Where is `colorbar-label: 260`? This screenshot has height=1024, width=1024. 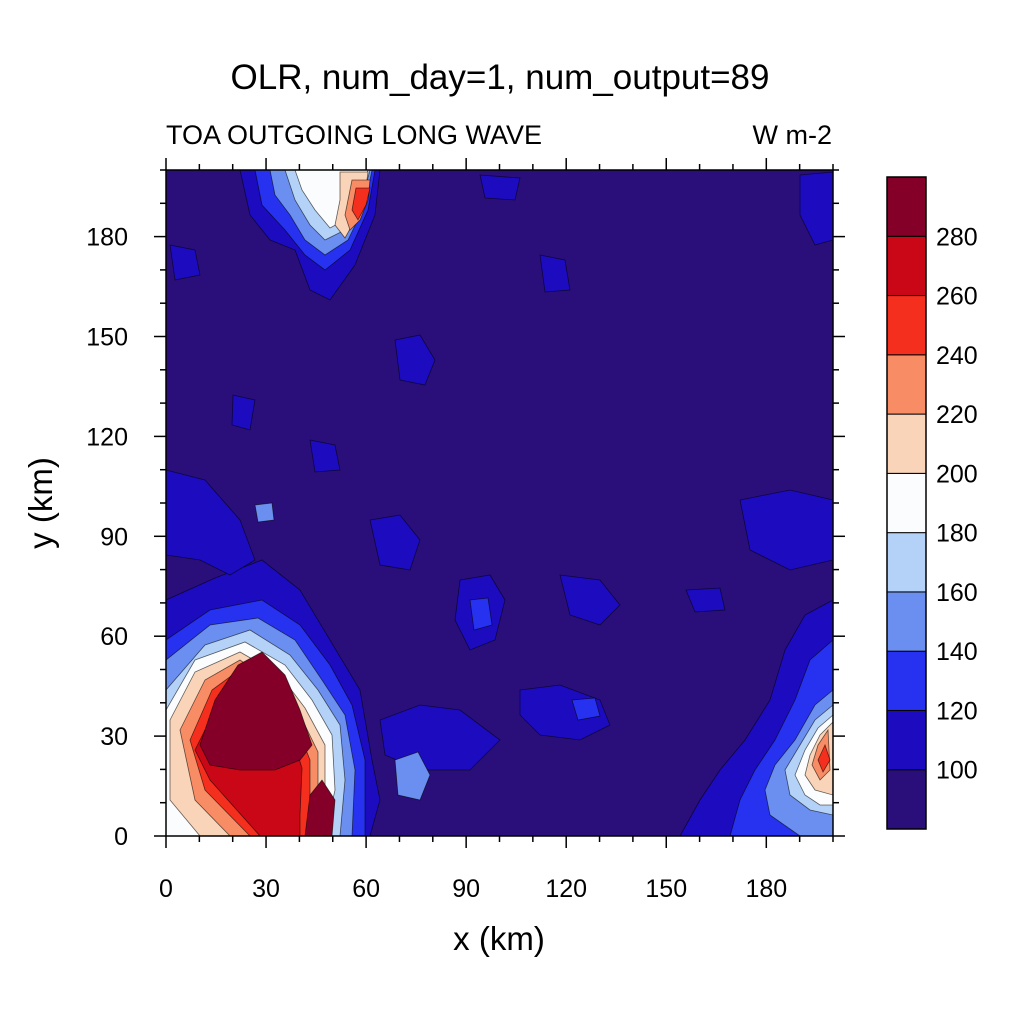 colorbar-label: 260 is located at coordinates (957, 297).